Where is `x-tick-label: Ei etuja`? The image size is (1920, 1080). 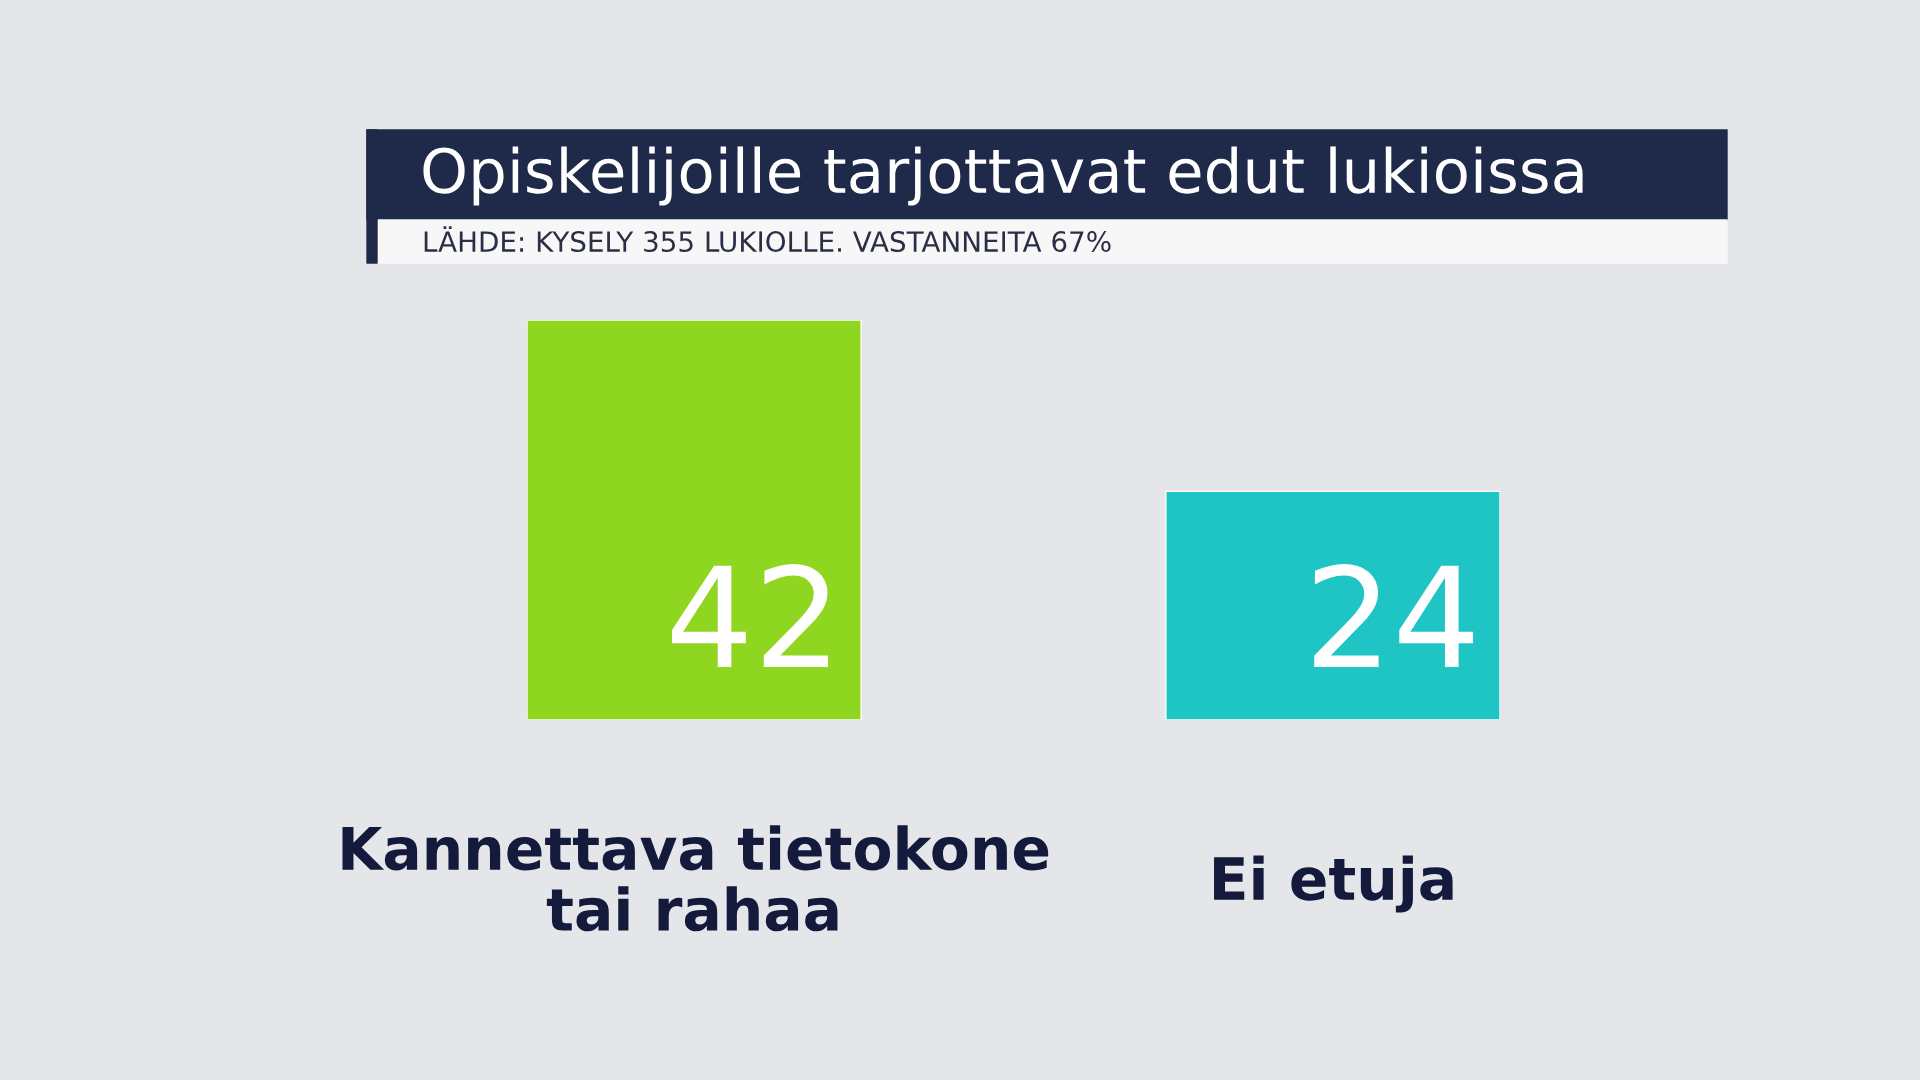
x-tick-label: Ei etuja is located at coordinates (1333, 884).